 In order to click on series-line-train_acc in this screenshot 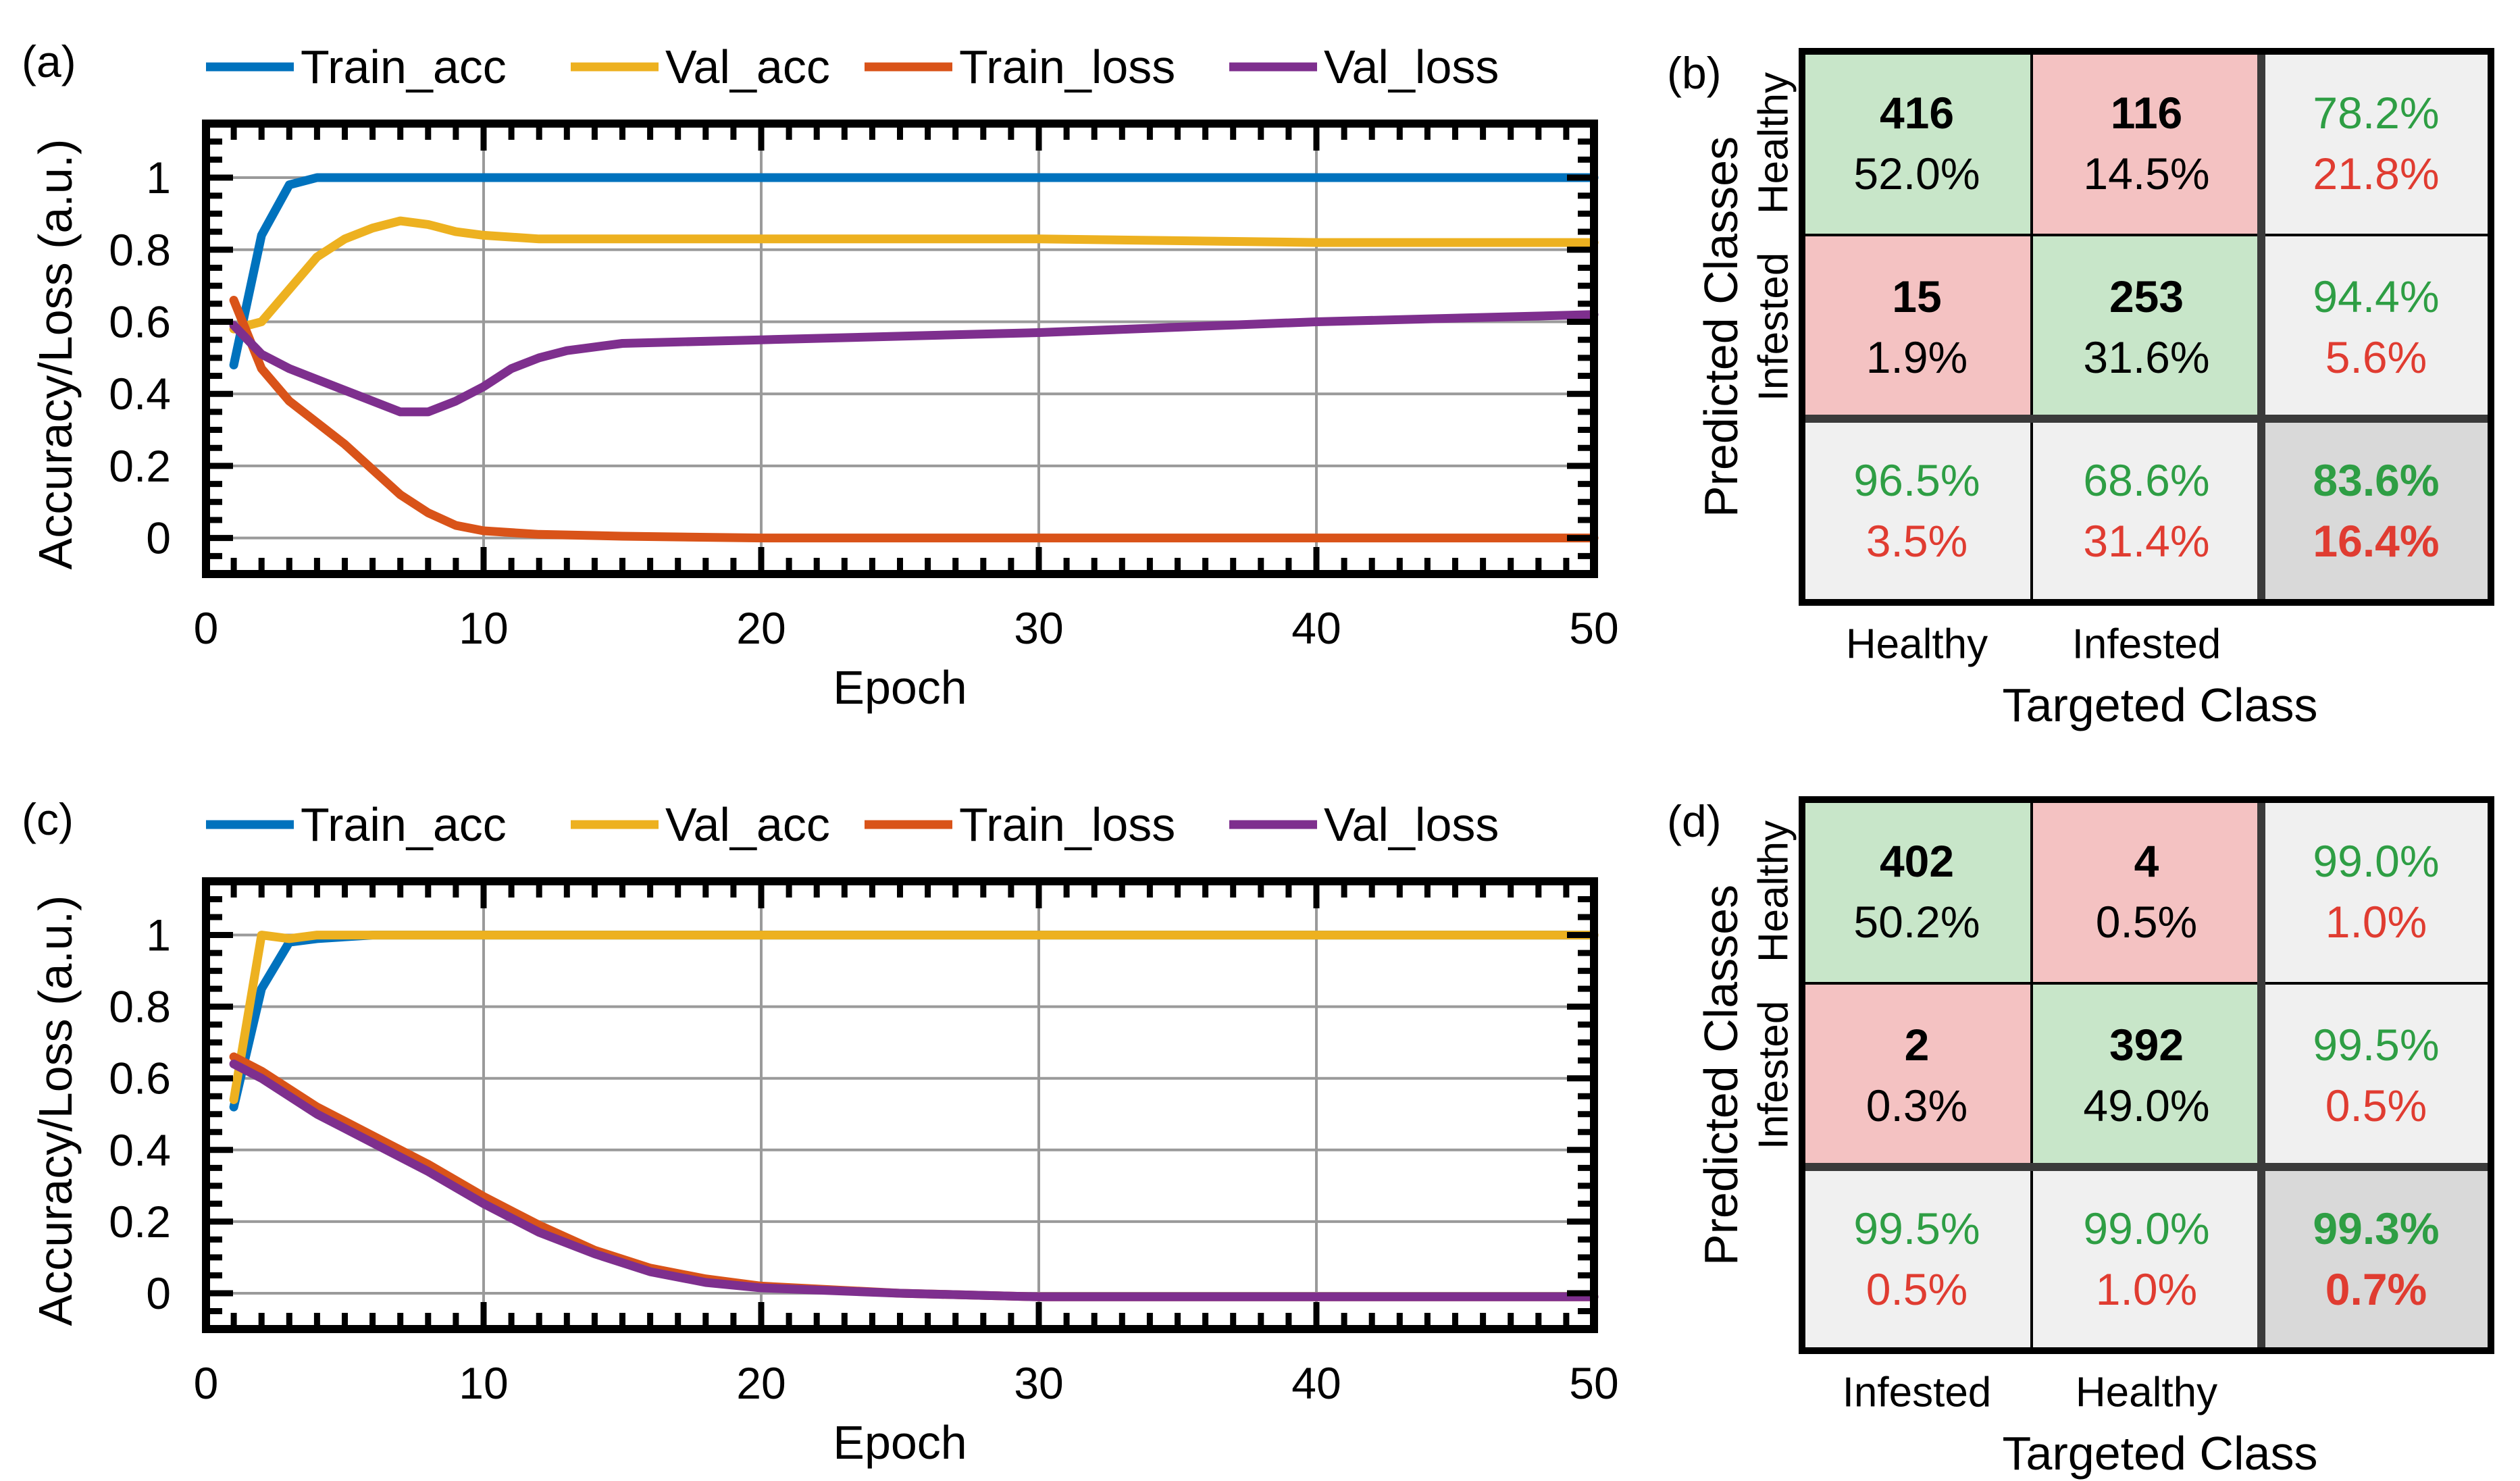, I will do `click(914, 271)`.